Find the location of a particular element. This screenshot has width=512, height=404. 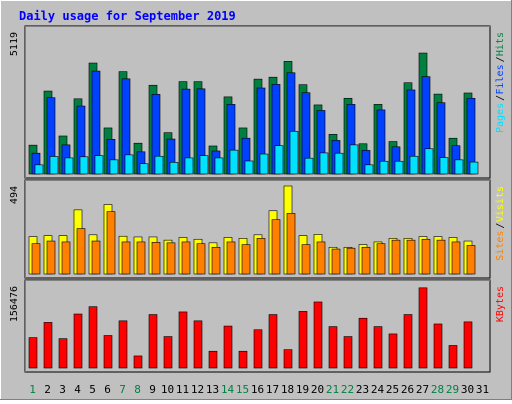

day-label-12: 12 is located at coordinates (197, 389).